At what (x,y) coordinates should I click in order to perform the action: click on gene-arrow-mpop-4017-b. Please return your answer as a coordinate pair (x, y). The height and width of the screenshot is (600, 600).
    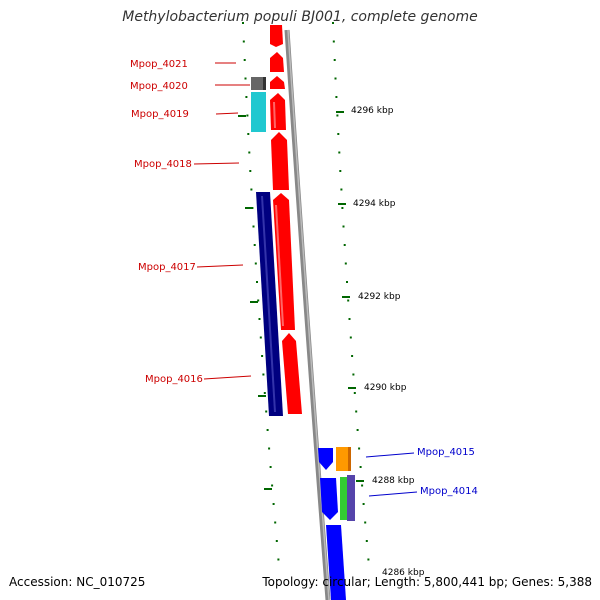
    Looking at the image, I should click on (284, 261).